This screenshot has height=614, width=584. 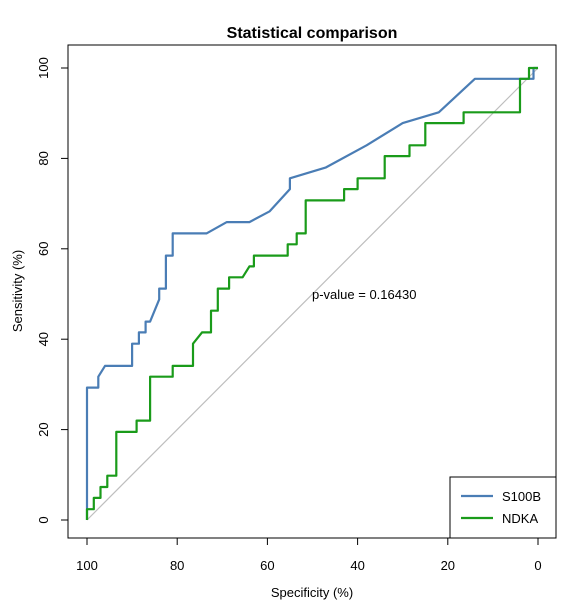 I want to click on x-tick-label: 20, so click(x=448, y=565).